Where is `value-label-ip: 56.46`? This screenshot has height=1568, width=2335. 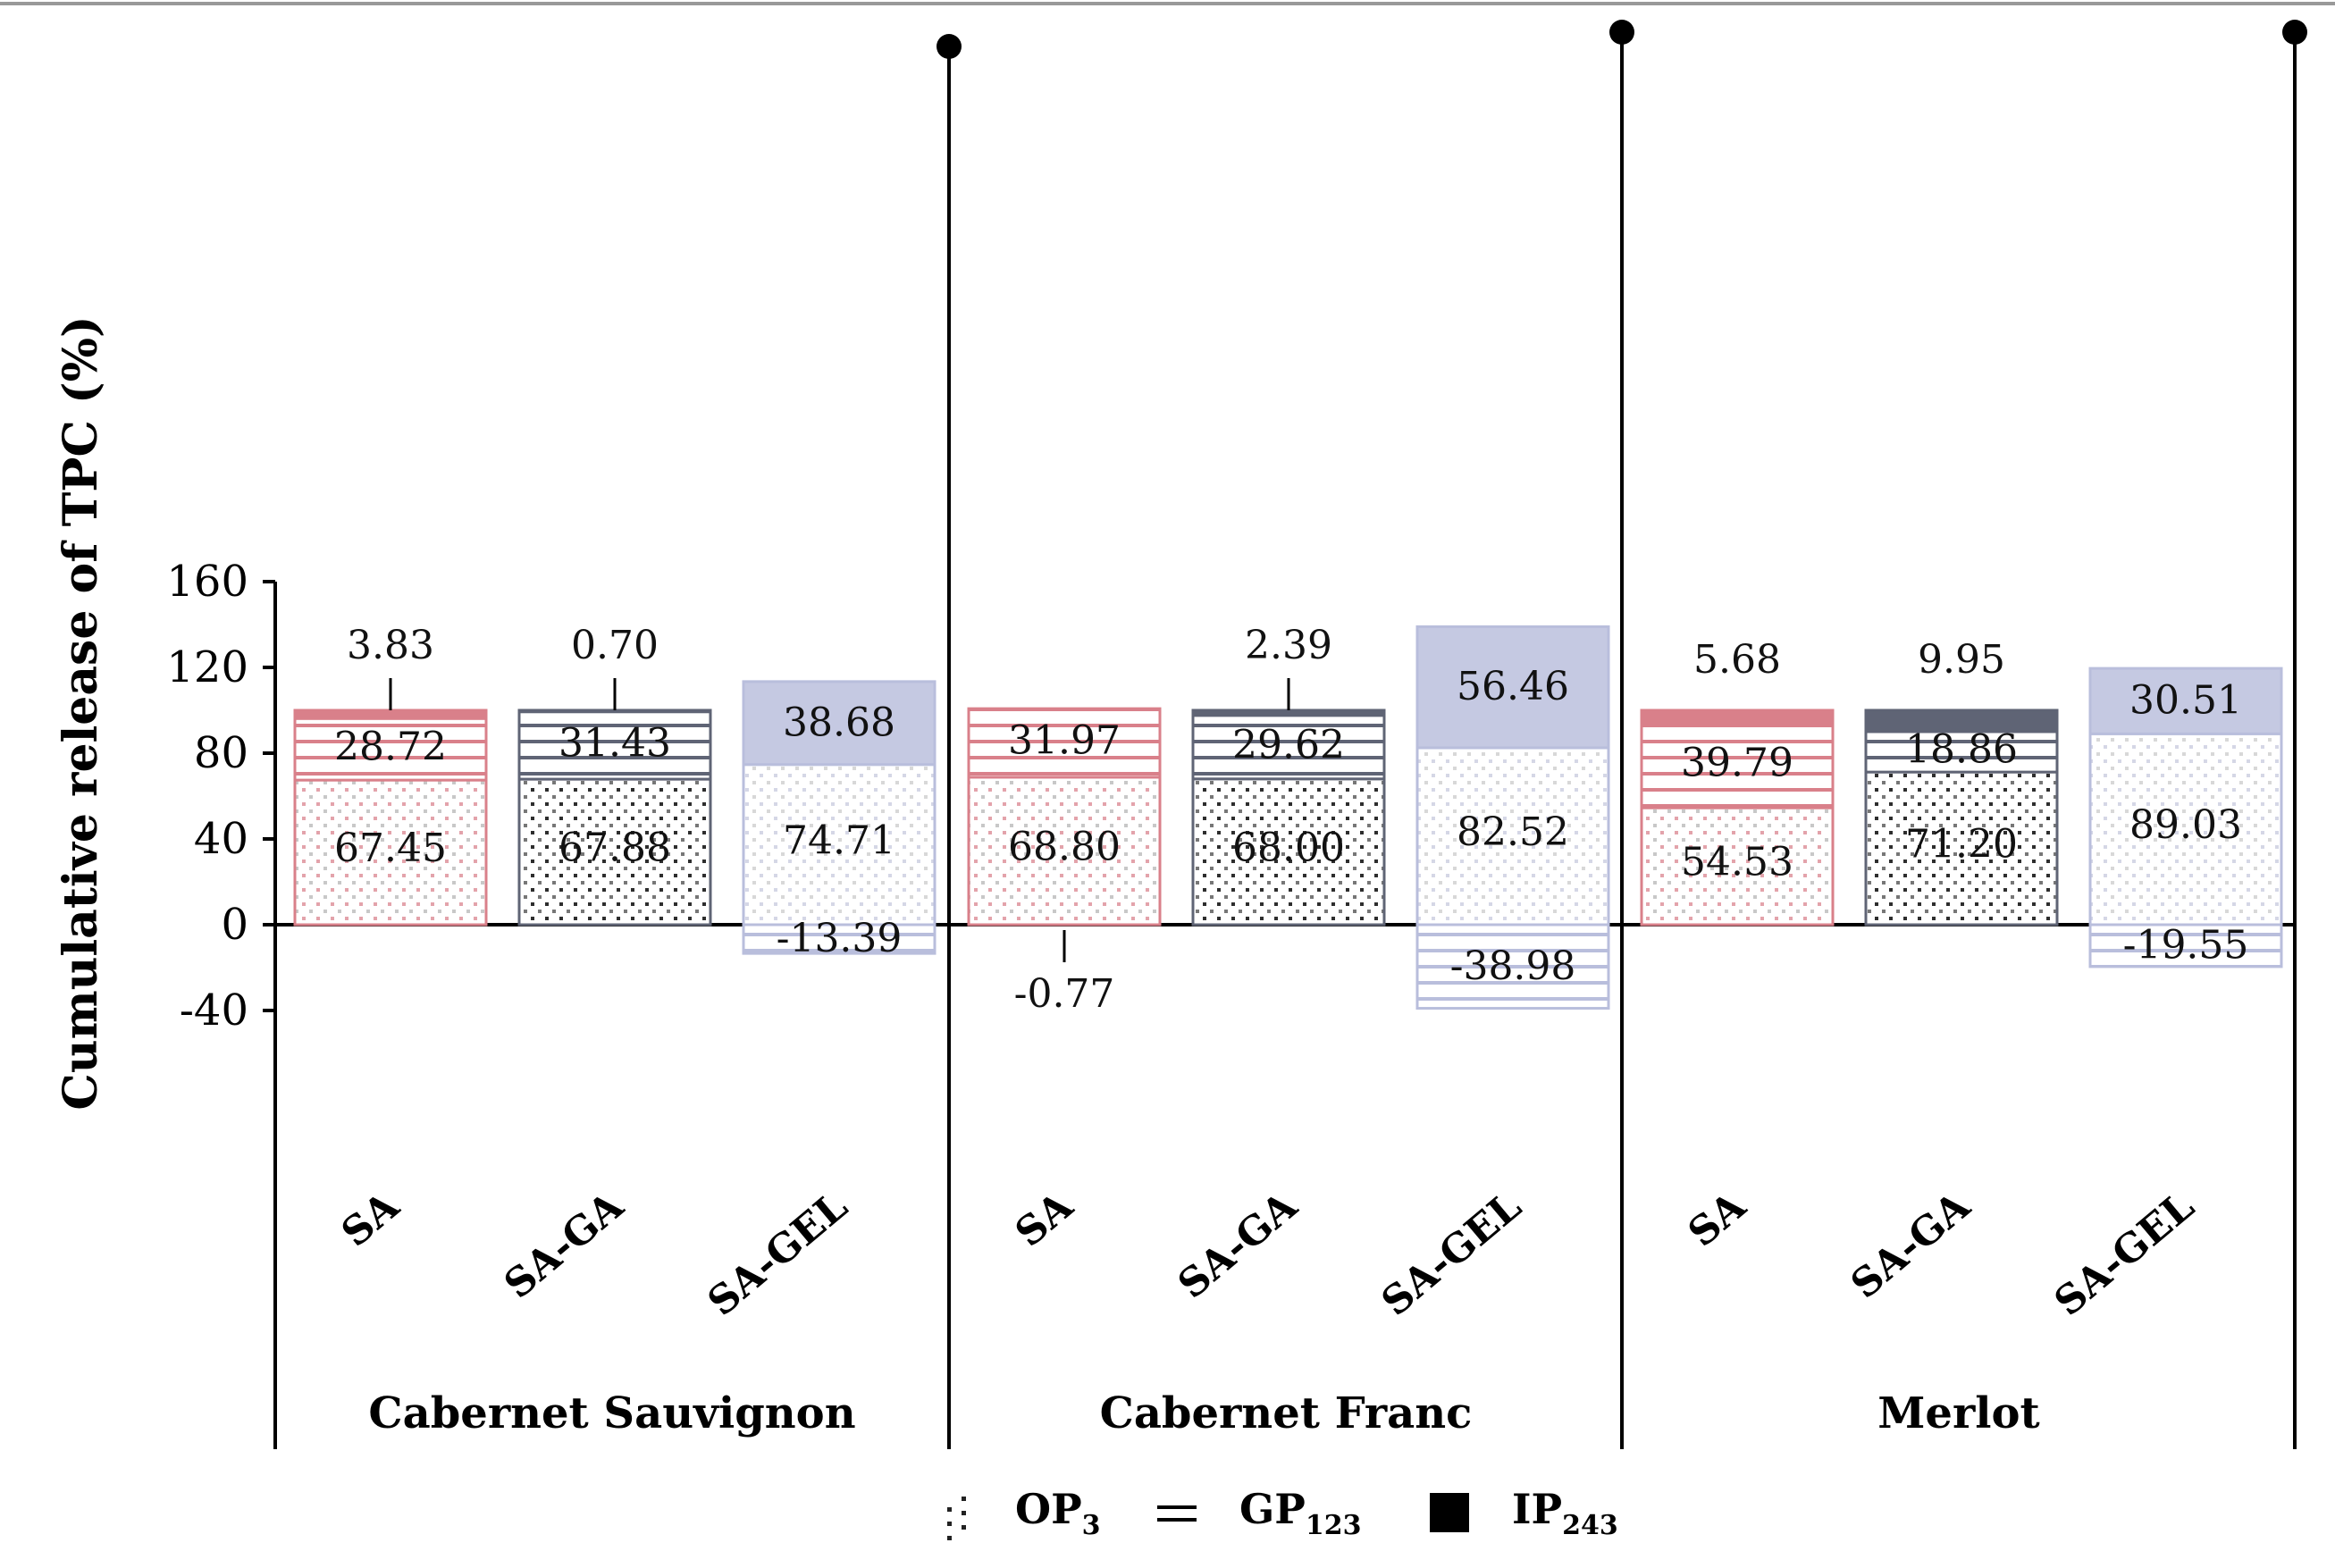 value-label-ip: 56.46 is located at coordinates (1513, 686).